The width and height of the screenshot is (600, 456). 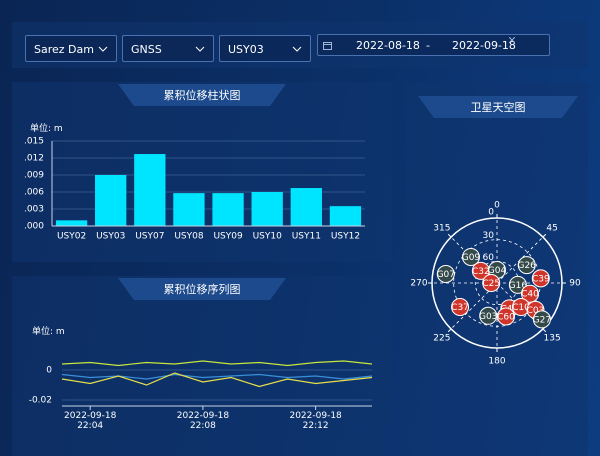 What do you see at coordinates (484, 45) in the screenshot?
I see `date-end: 2022-09-18` at bounding box center [484, 45].